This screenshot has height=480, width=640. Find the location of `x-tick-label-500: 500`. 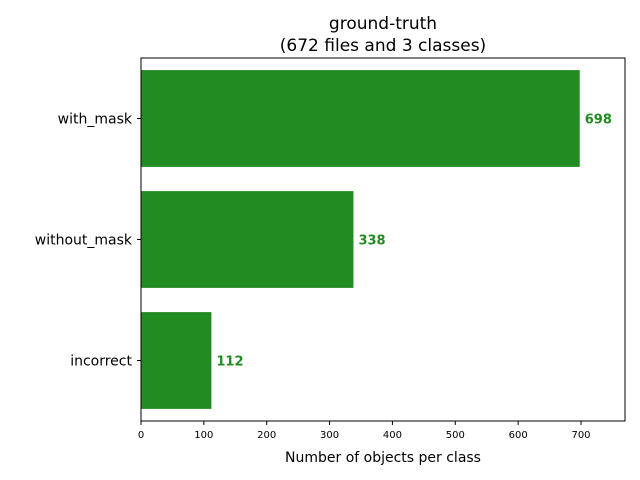

x-tick-label-500: 500 is located at coordinates (455, 435).